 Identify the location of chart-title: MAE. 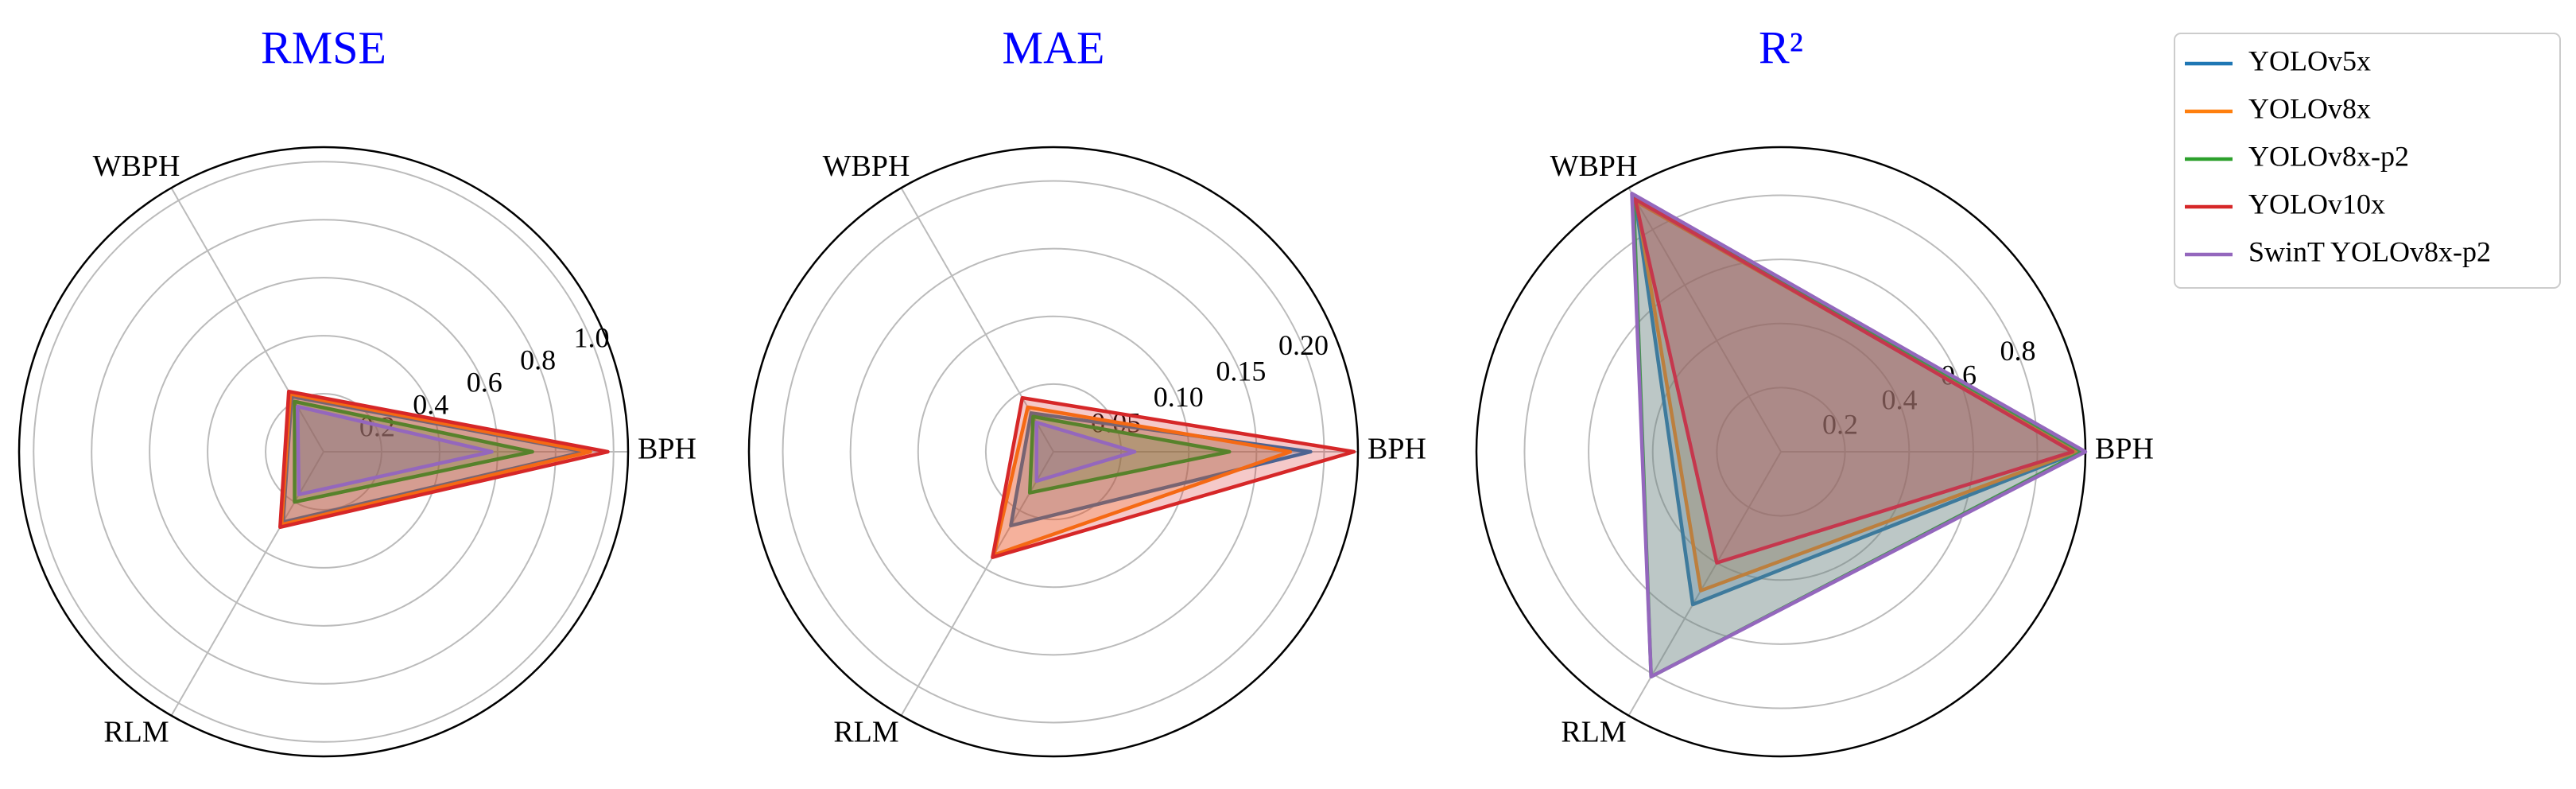
(1054, 47).